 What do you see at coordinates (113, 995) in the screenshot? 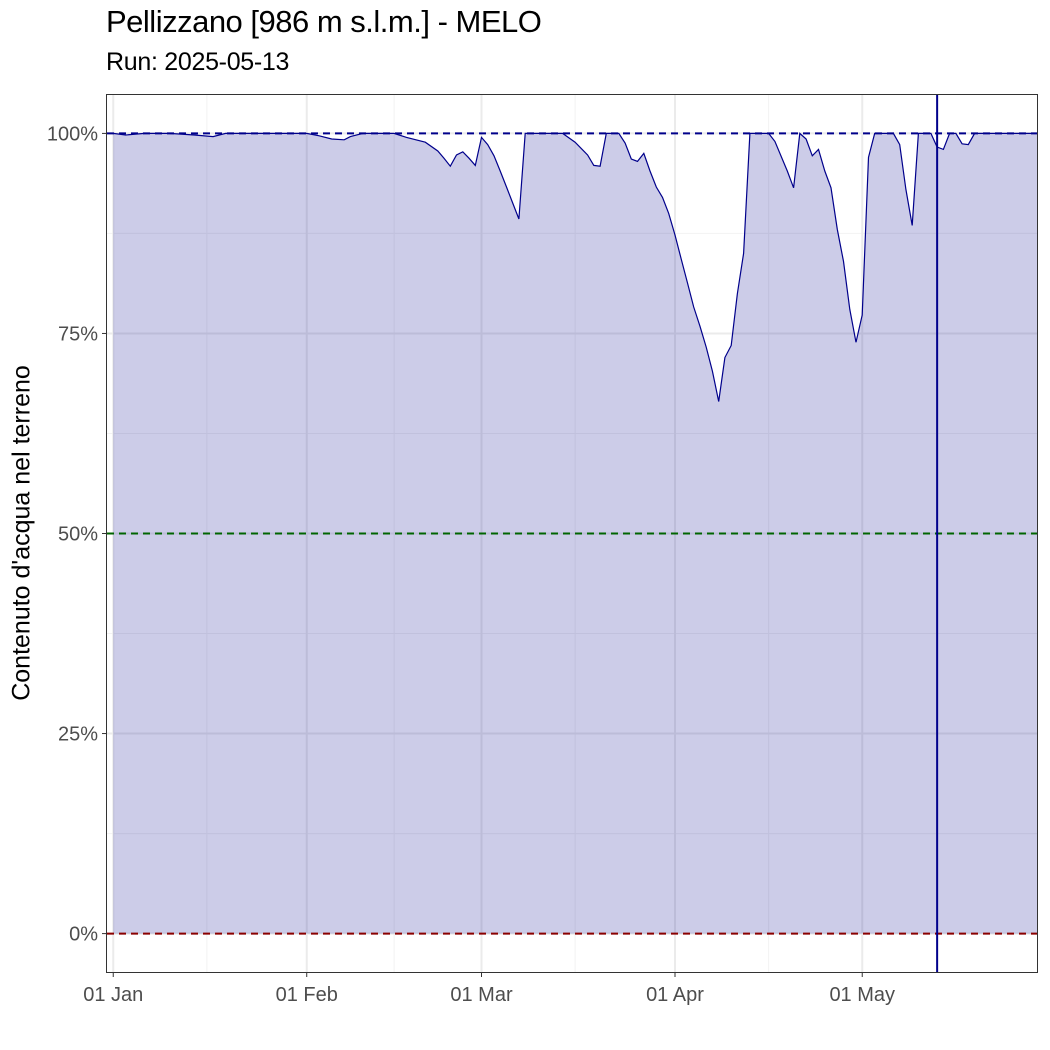
I see `x-tick-label: 01 Jan` at bounding box center [113, 995].